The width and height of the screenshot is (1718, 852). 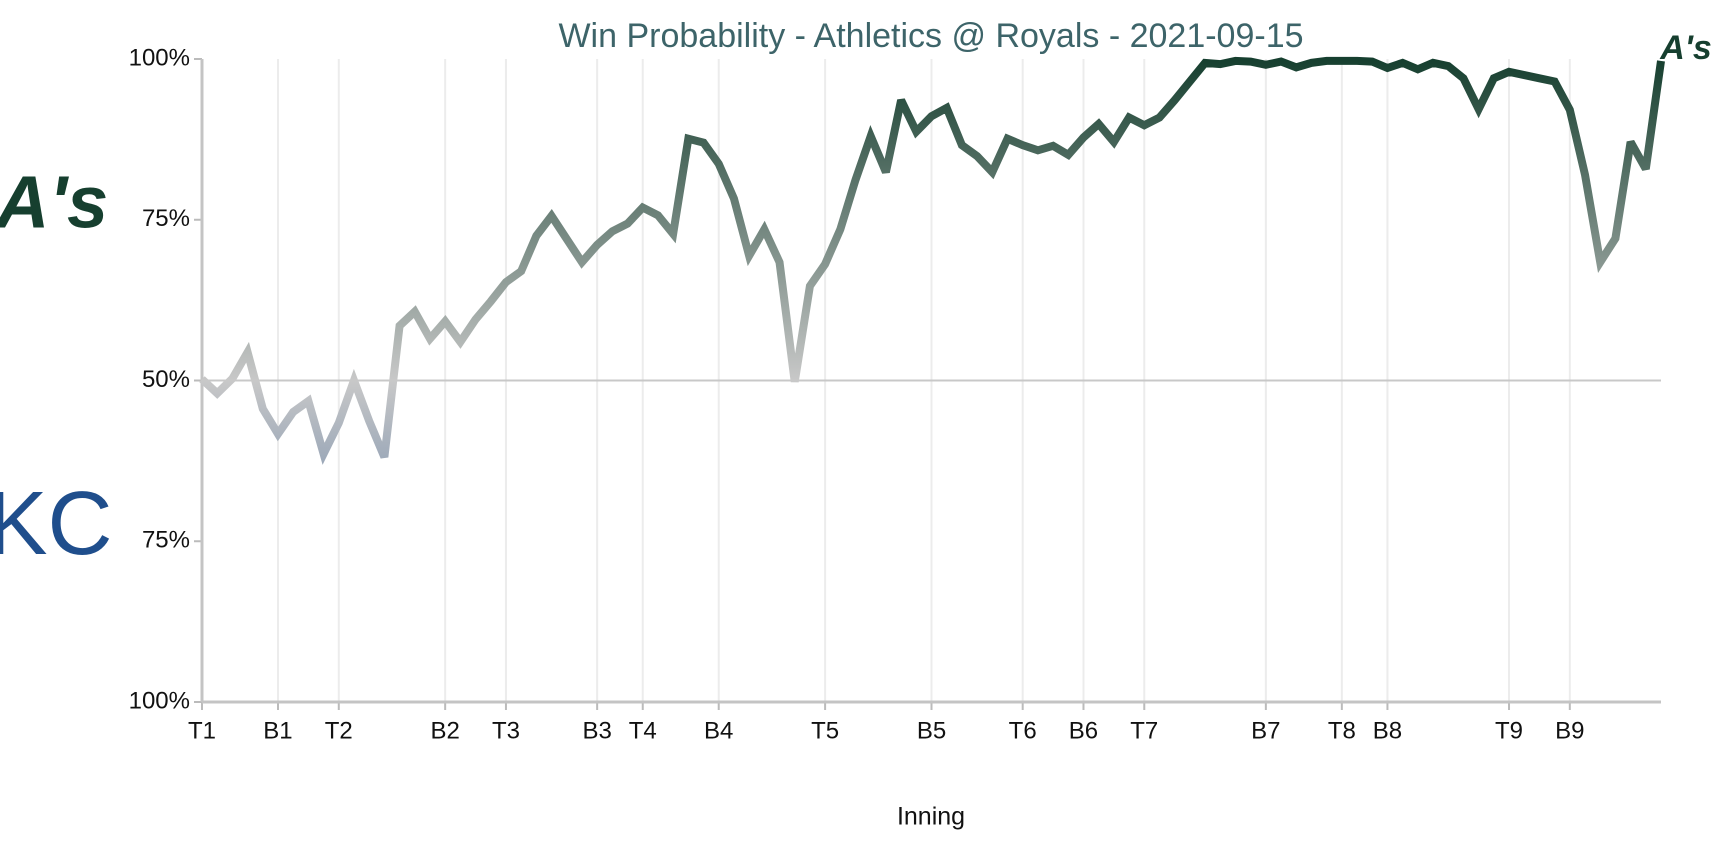 I want to click on x-tick-label: B7, so click(x=1265, y=730).